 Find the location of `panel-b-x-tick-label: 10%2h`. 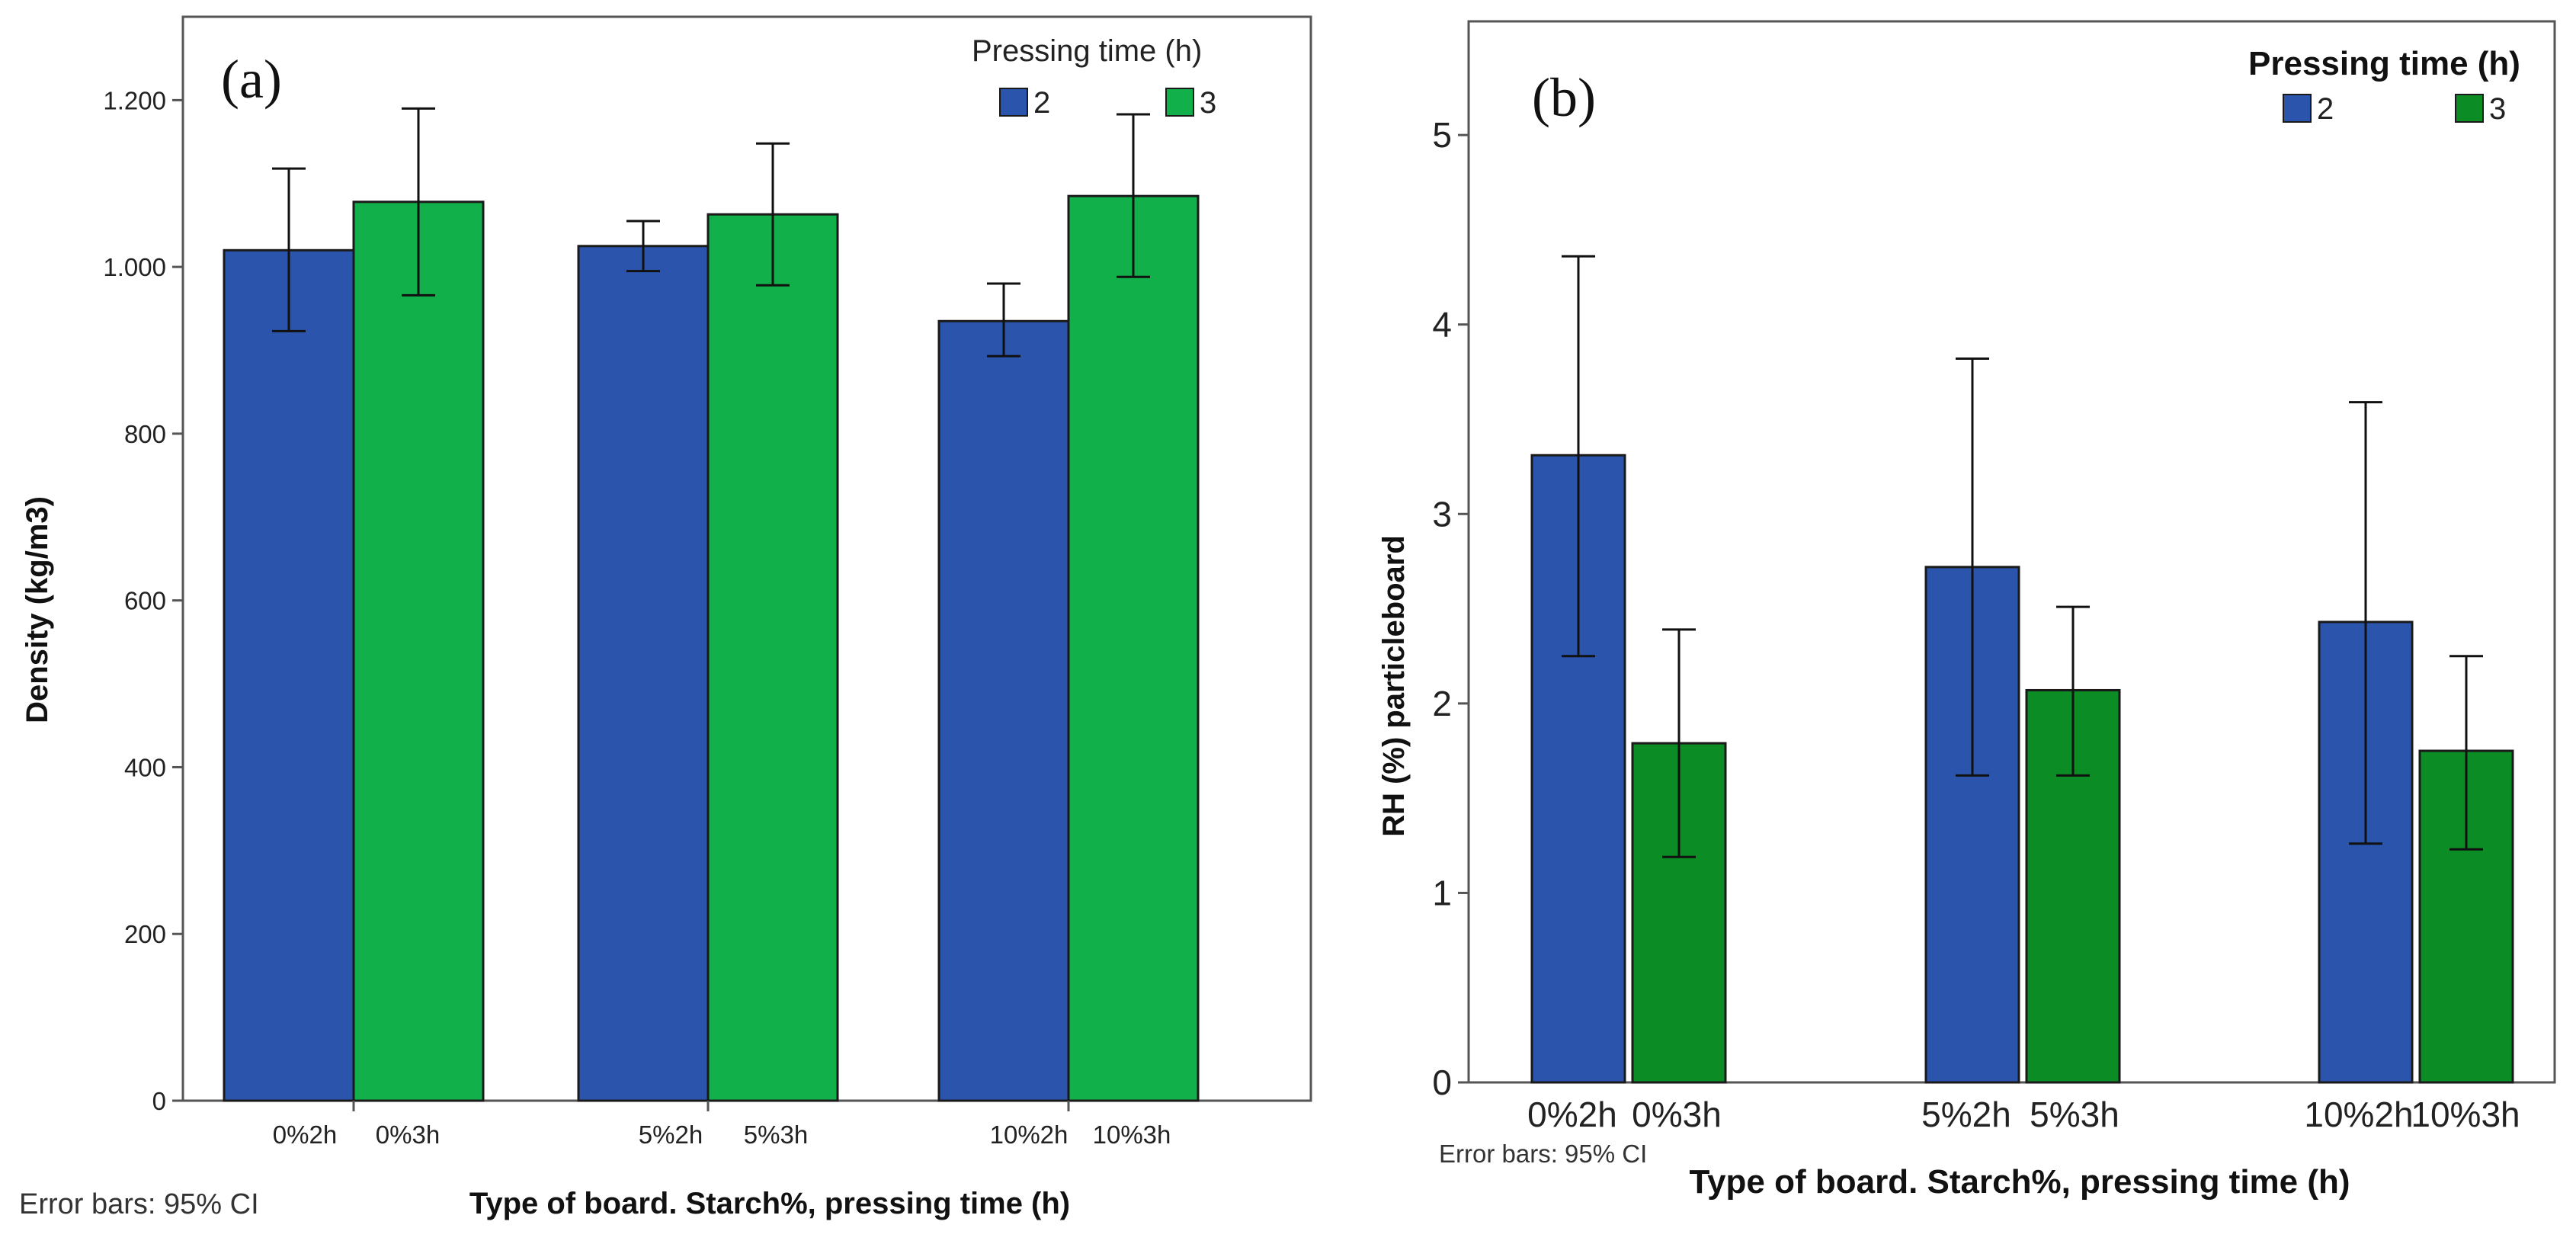

panel-b-x-tick-label: 10%2h is located at coordinates (2358, 1114).